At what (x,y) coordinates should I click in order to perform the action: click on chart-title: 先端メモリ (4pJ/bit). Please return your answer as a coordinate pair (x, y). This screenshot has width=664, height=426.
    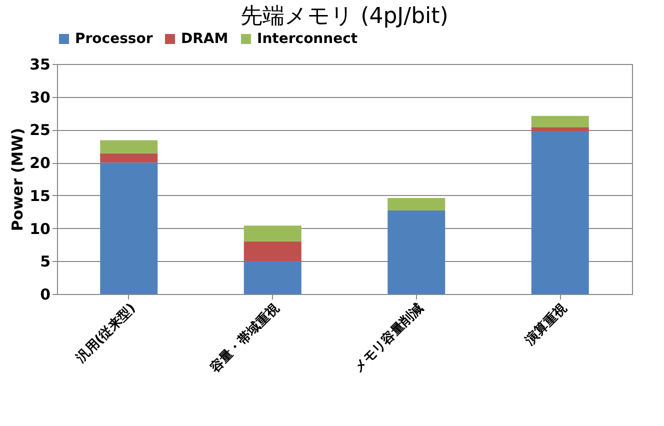
    Looking at the image, I should click on (344, 16).